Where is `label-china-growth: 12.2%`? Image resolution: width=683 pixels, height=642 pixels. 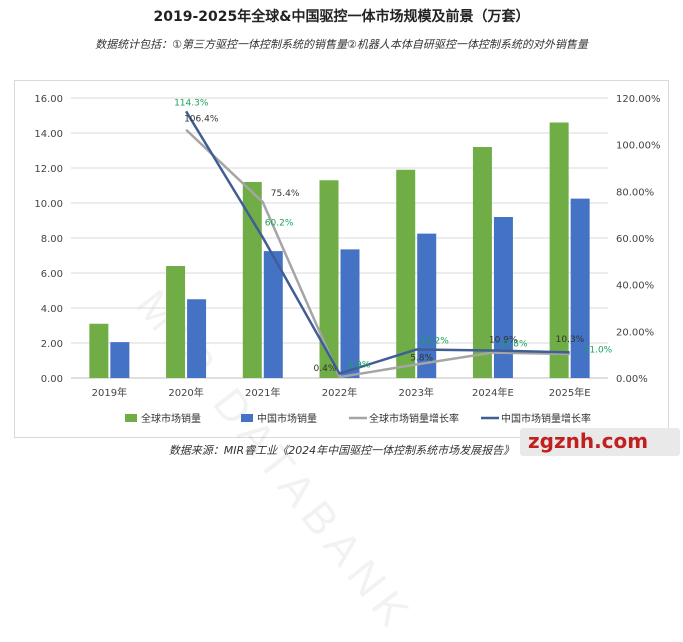
label-china-growth: 12.2% is located at coordinates (434, 342).